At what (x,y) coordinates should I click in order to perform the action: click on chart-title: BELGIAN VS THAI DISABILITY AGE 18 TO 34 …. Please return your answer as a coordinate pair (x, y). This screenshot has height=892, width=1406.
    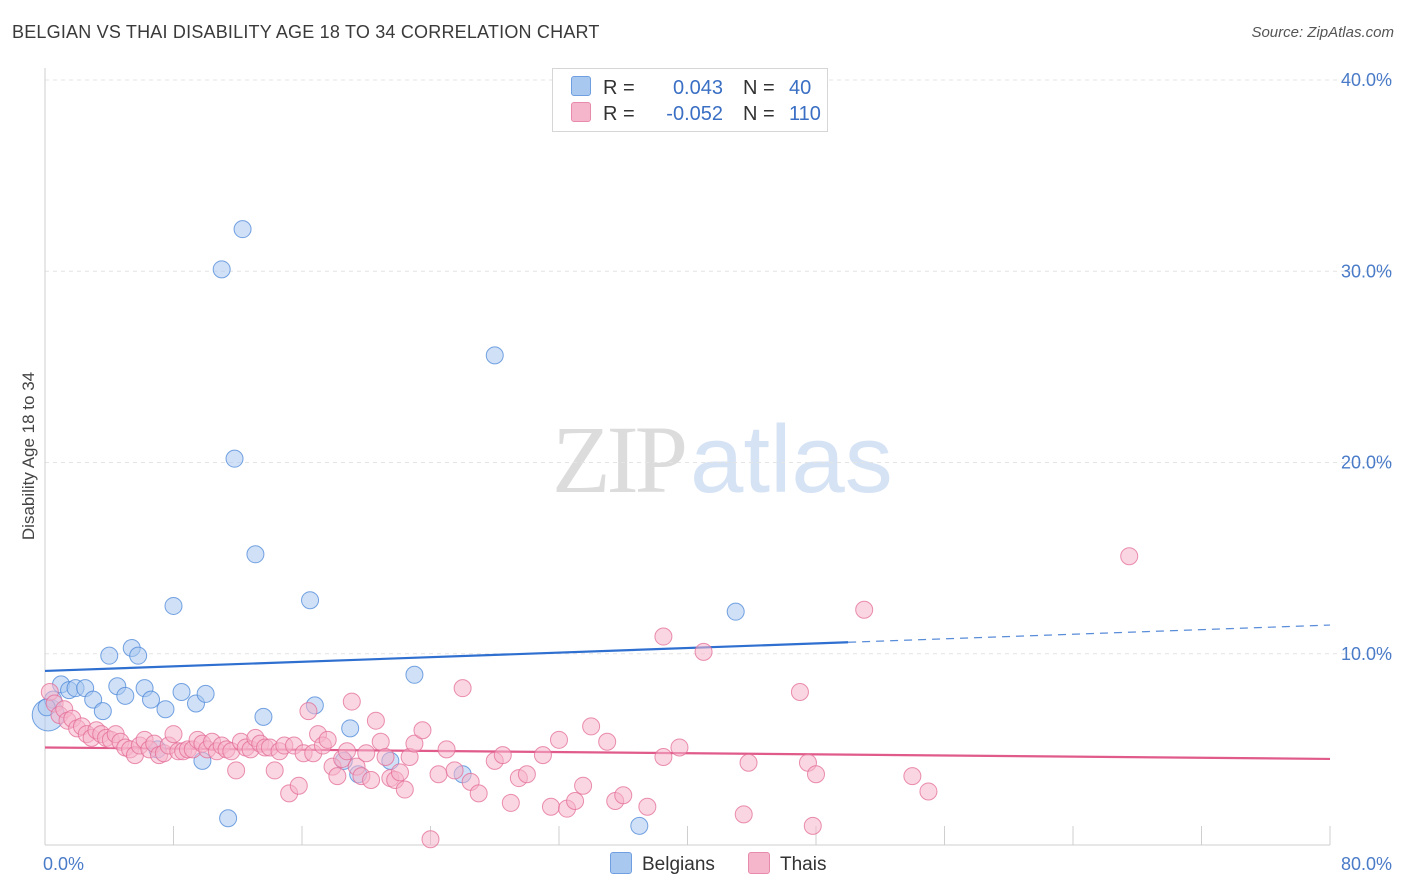
    Looking at the image, I should click on (306, 32).